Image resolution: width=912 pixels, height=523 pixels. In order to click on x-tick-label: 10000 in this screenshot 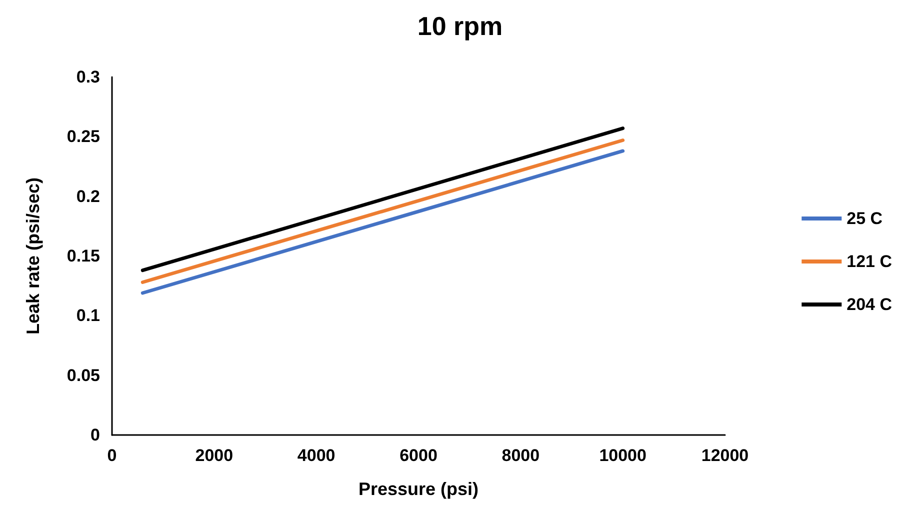, I will do `click(622, 455)`.